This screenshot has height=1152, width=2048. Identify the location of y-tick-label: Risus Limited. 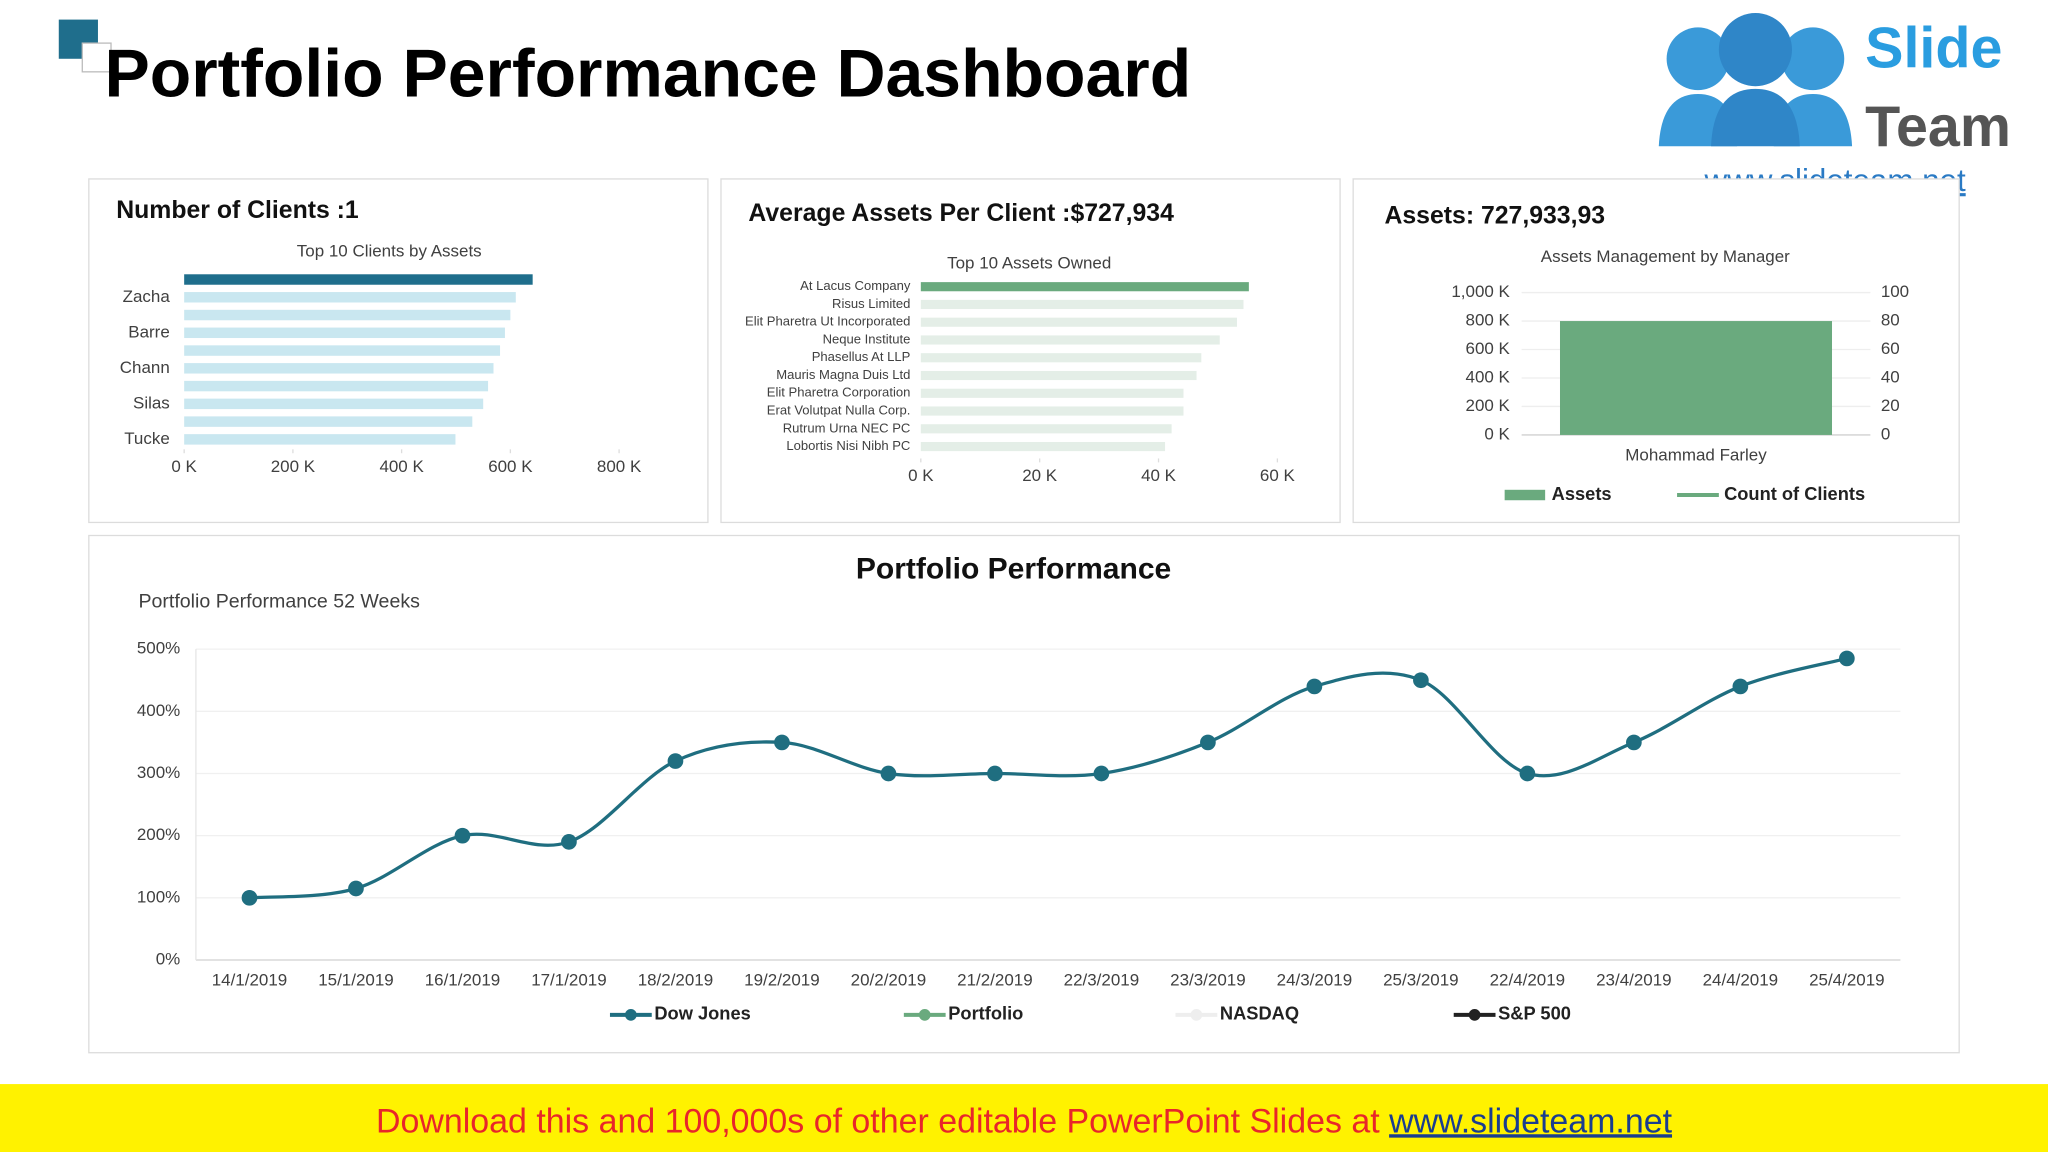
(871, 303).